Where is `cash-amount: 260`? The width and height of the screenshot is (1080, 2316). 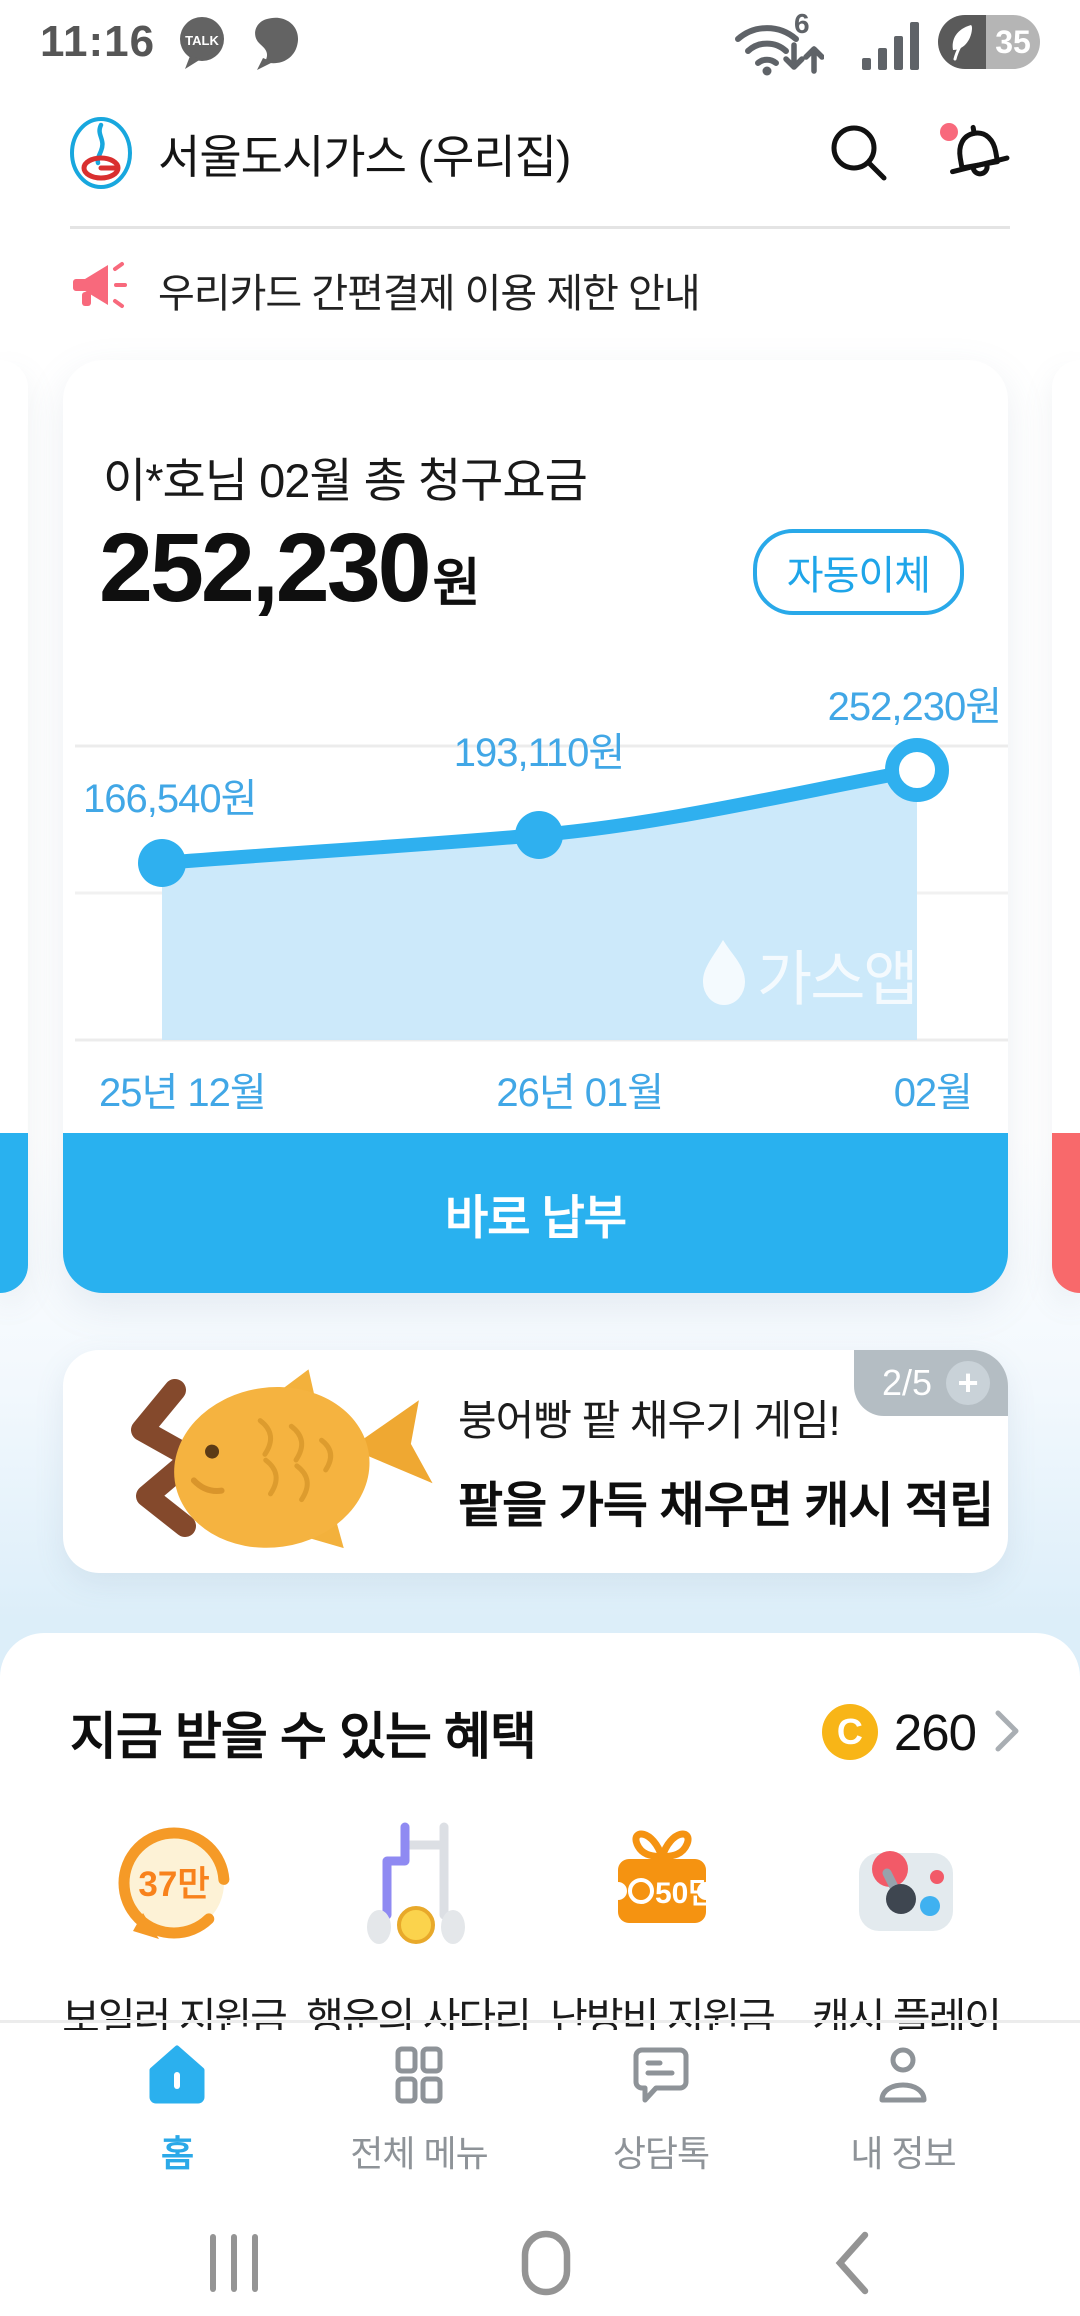 cash-amount: 260 is located at coordinates (935, 1732).